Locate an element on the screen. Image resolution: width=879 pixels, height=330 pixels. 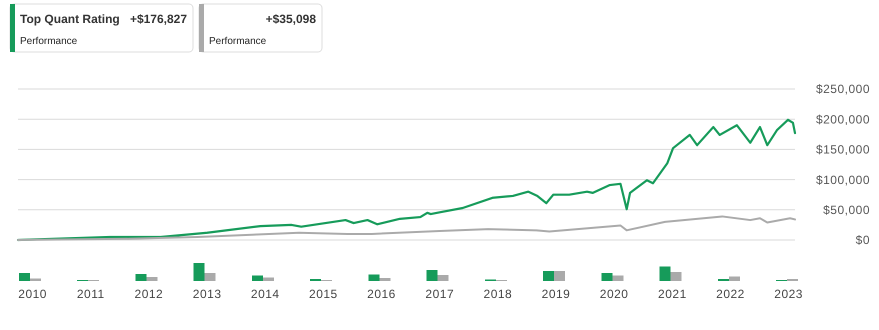
x-tick-label: 2015 is located at coordinates (323, 294).